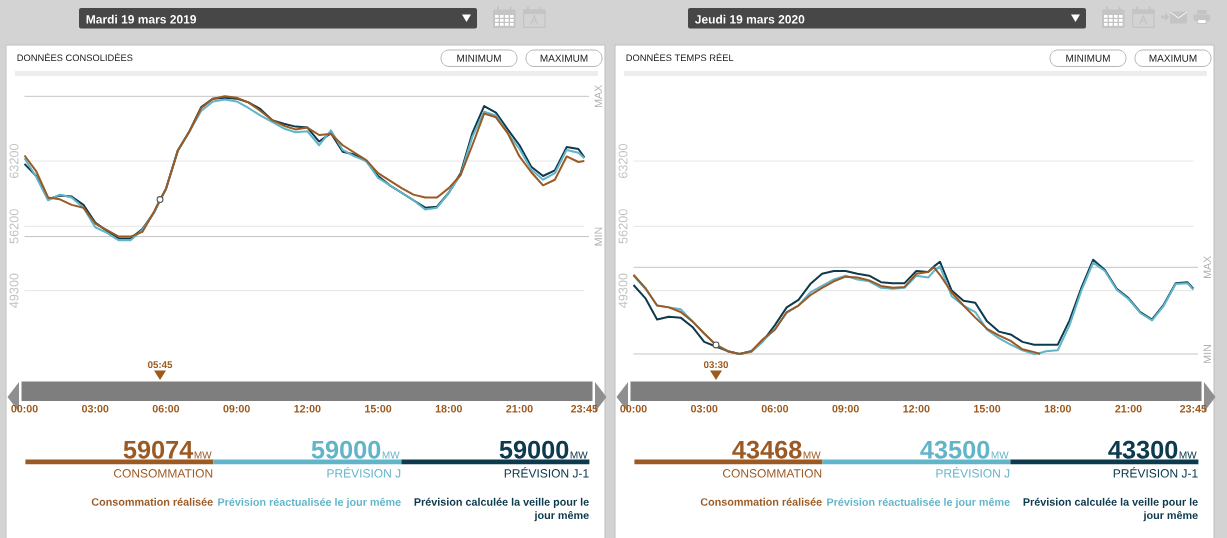 This screenshot has height=538, width=1227. What do you see at coordinates (749, 19) in the screenshot?
I see `chart-subtitle: Jeudi 19 mars 2020` at bounding box center [749, 19].